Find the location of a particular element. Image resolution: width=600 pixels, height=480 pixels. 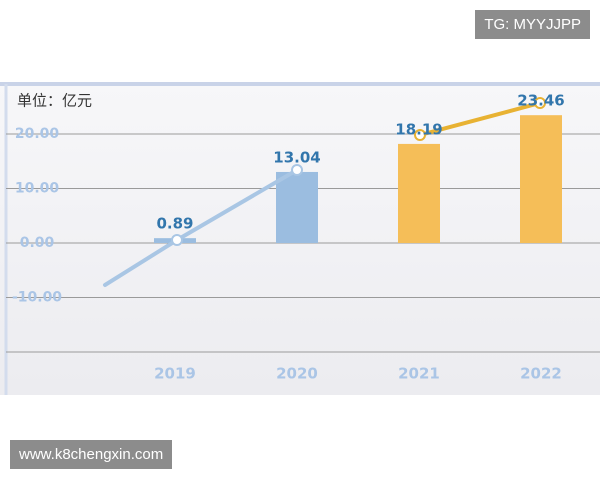

y-tick-label: 0.00 is located at coordinates (37, 243).